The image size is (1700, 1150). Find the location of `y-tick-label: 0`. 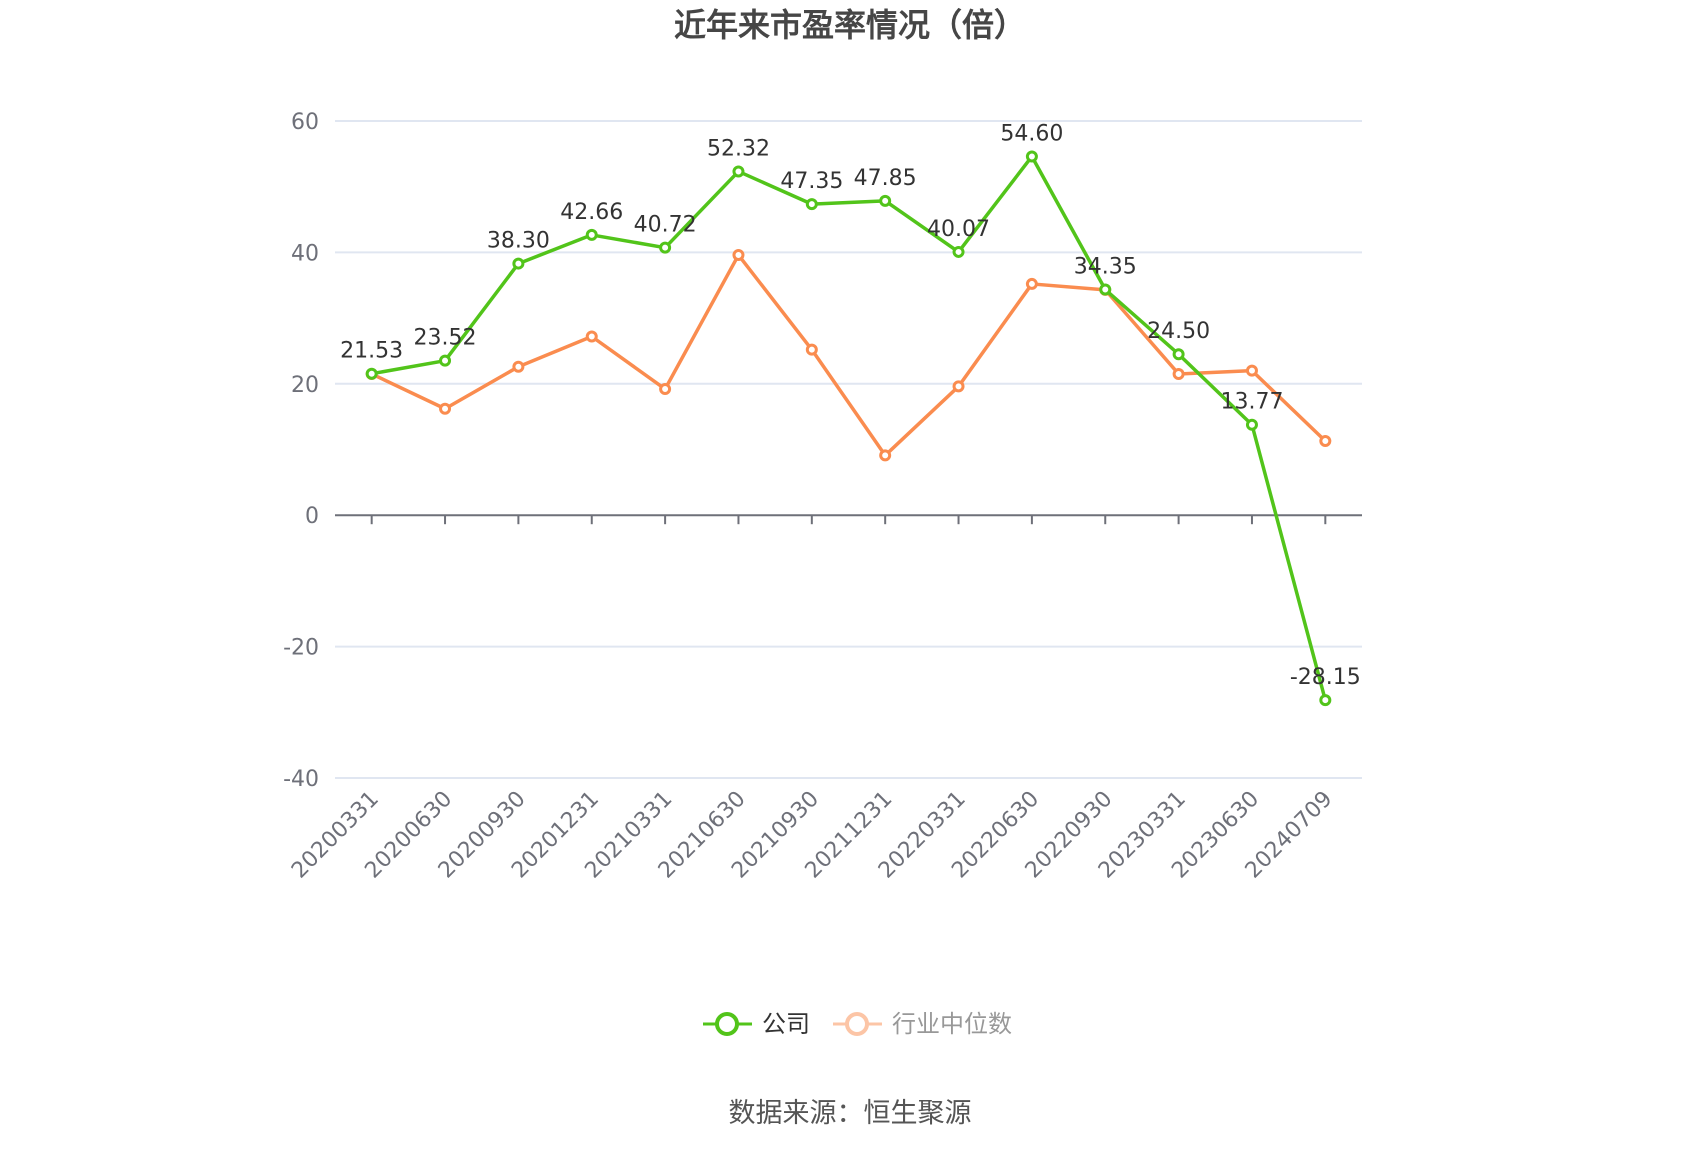

y-tick-label: 0 is located at coordinates (312, 516).